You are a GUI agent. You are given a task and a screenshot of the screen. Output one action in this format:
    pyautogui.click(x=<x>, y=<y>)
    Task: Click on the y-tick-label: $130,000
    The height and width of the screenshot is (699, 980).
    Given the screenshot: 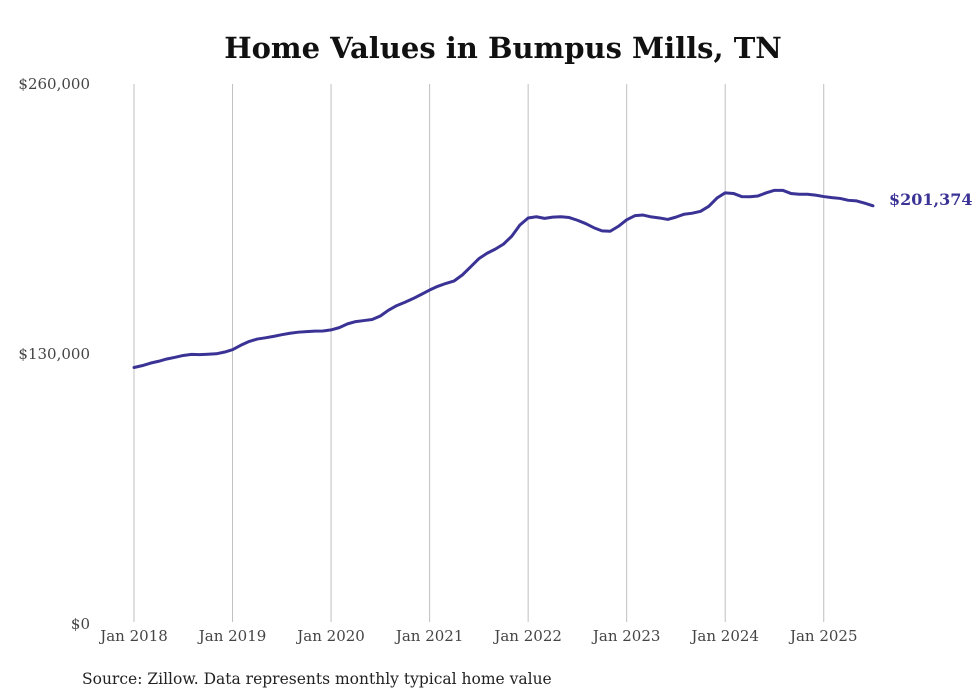 What is the action you would take?
    pyautogui.click(x=54, y=354)
    